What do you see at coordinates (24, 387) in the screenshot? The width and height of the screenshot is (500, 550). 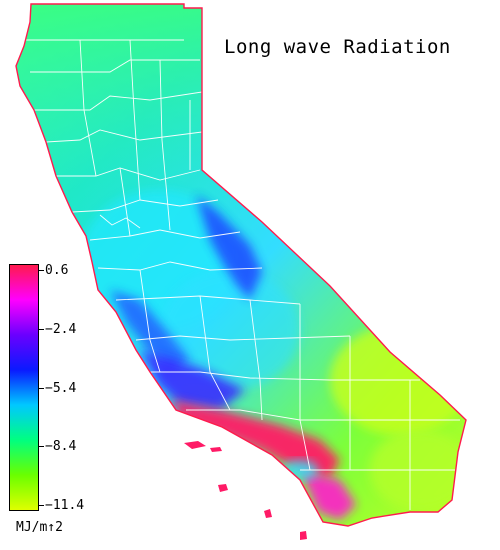 I see `colorbar` at bounding box center [24, 387].